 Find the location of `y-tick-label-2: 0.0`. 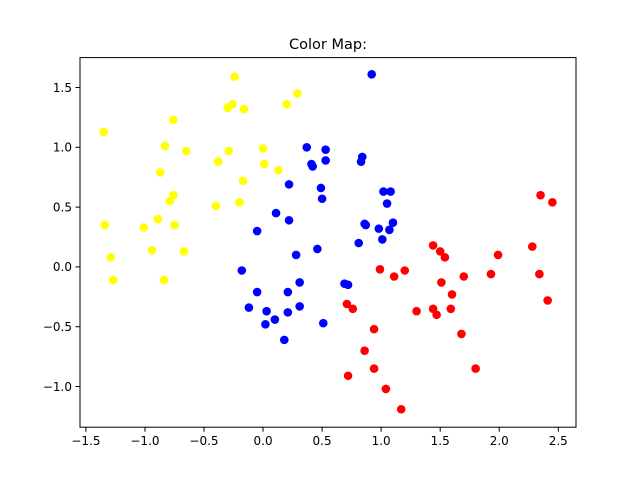

y-tick-label-2: 0.0 is located at coordinates (62, 267).